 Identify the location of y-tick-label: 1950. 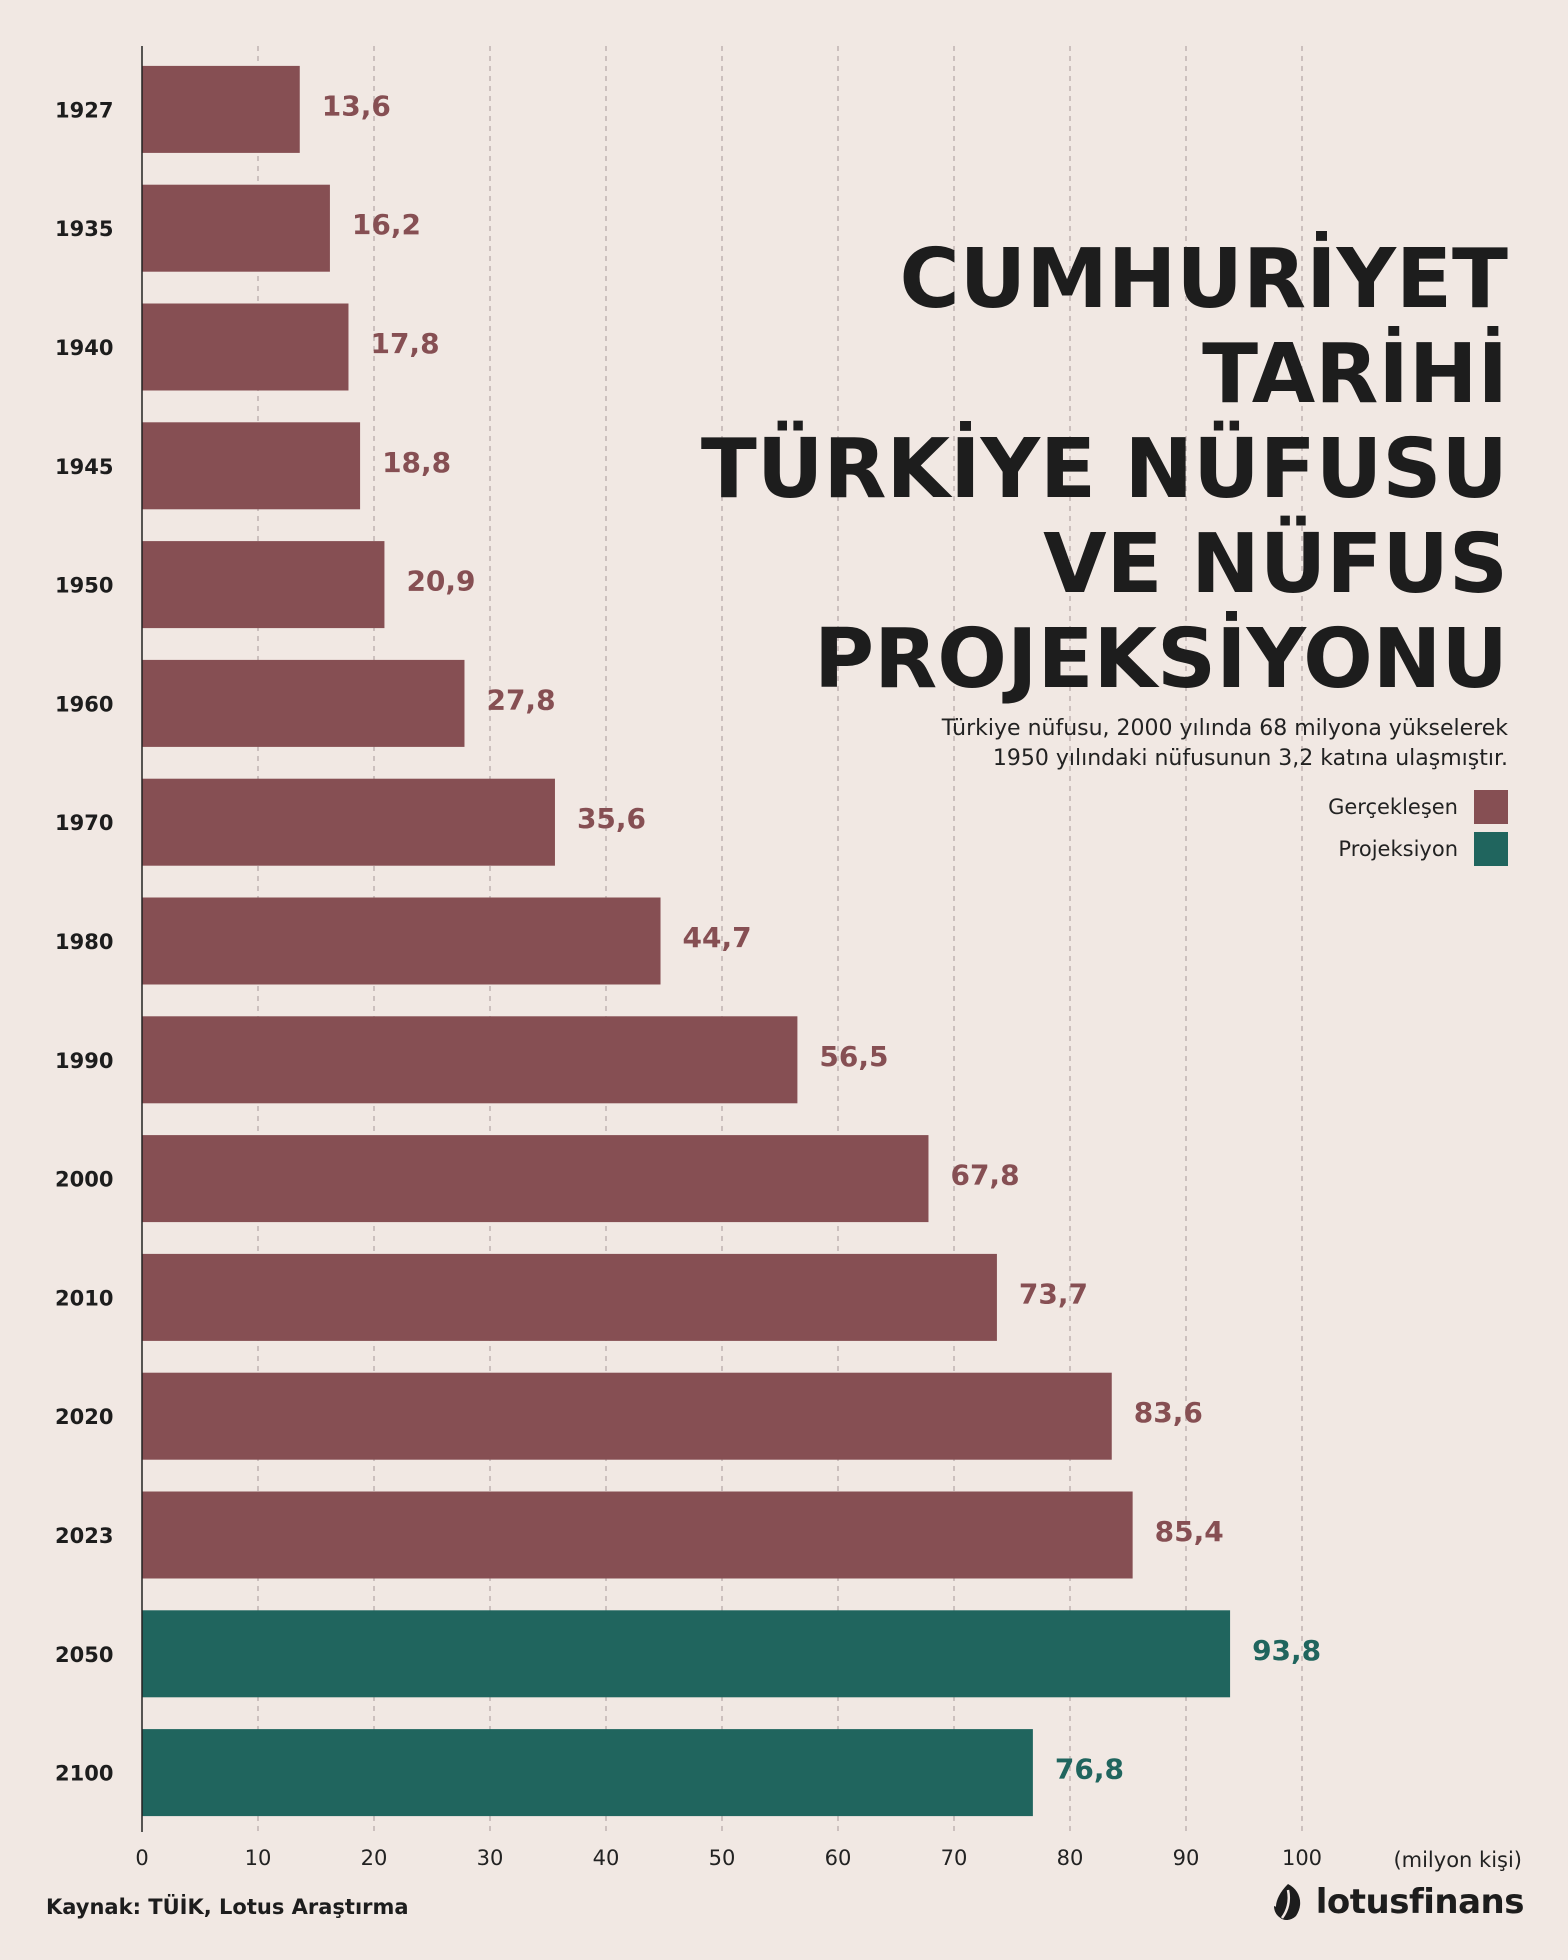
(84, 586).